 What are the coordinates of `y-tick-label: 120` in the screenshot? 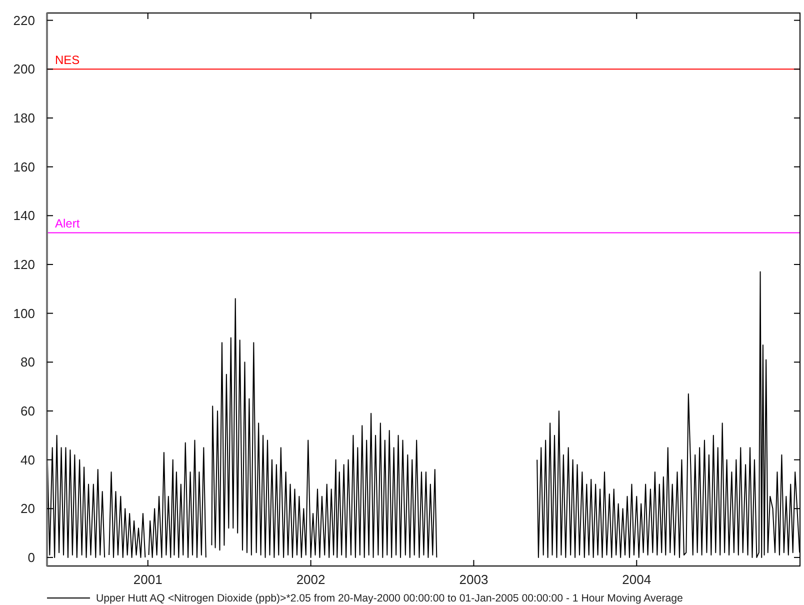 It's located at (24, 264).